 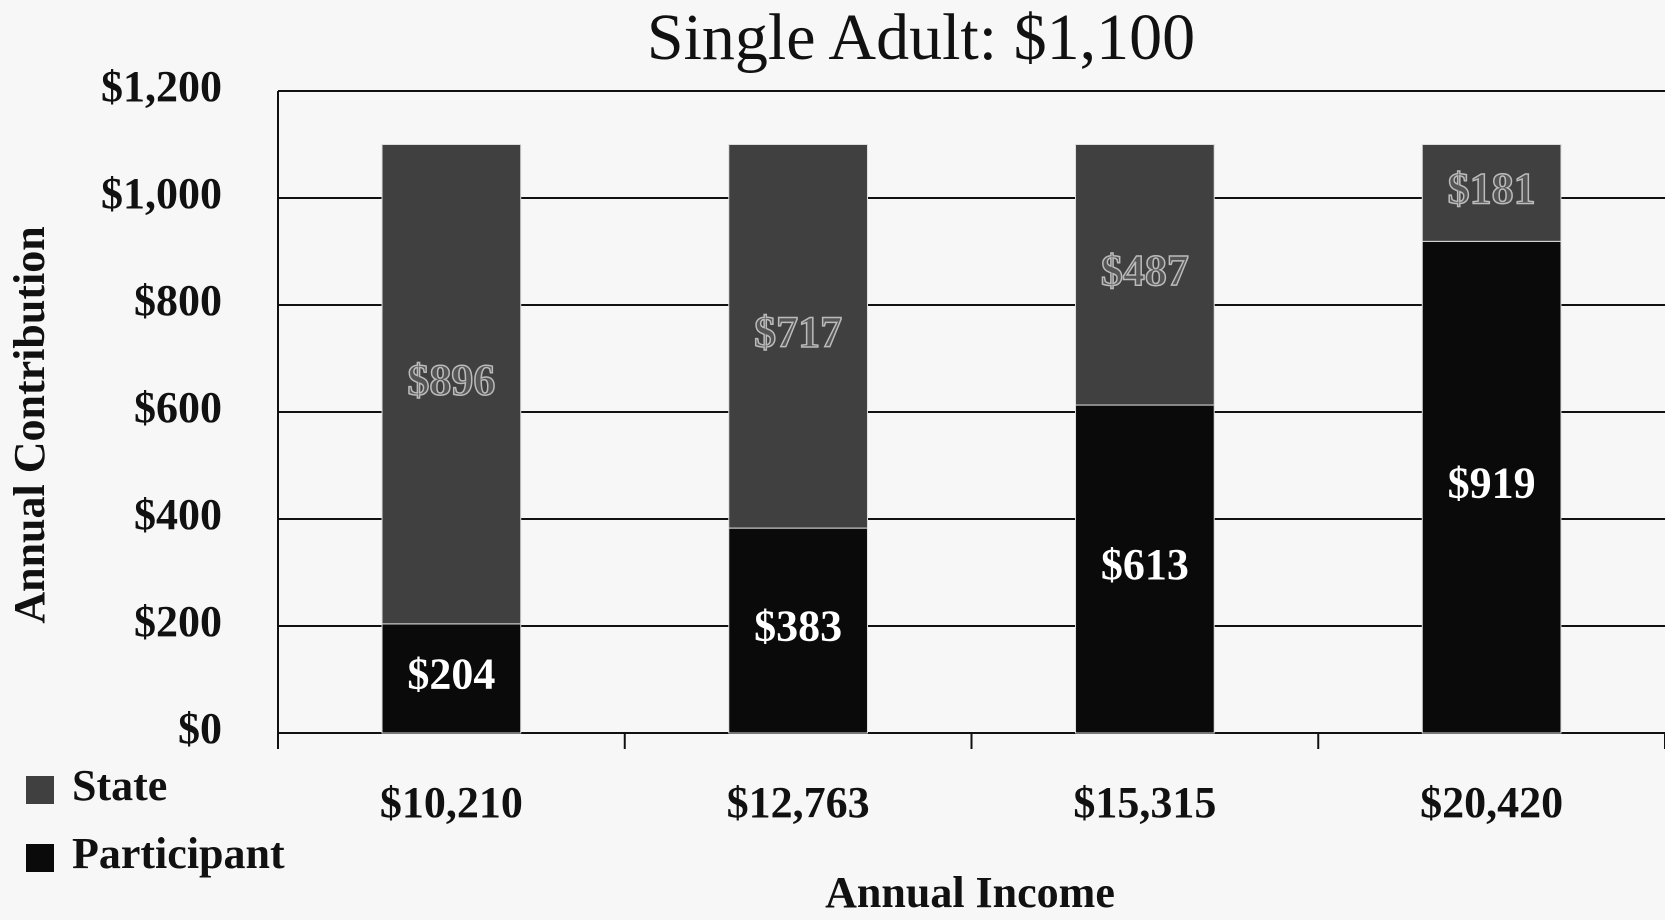 I want to click on y-axis-title: Annual Contribution, so click(x=29, y=424).